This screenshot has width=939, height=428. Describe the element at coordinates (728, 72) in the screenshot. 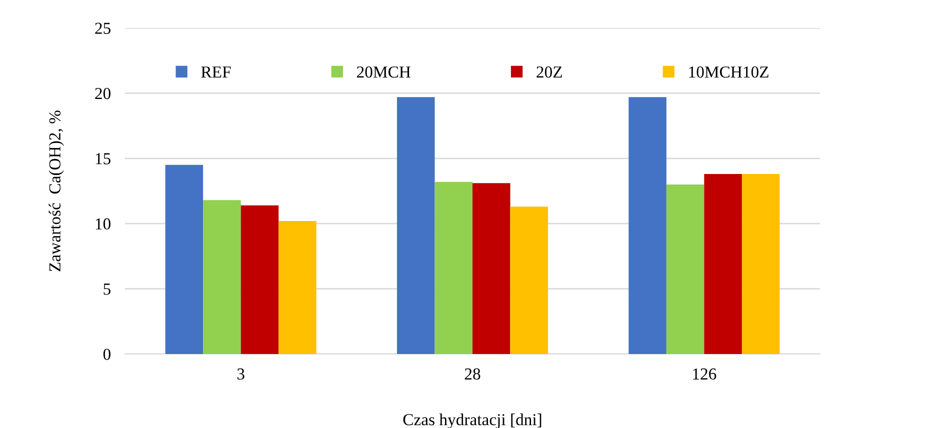

I see `legend-label: 10MCH10Z` at that location.